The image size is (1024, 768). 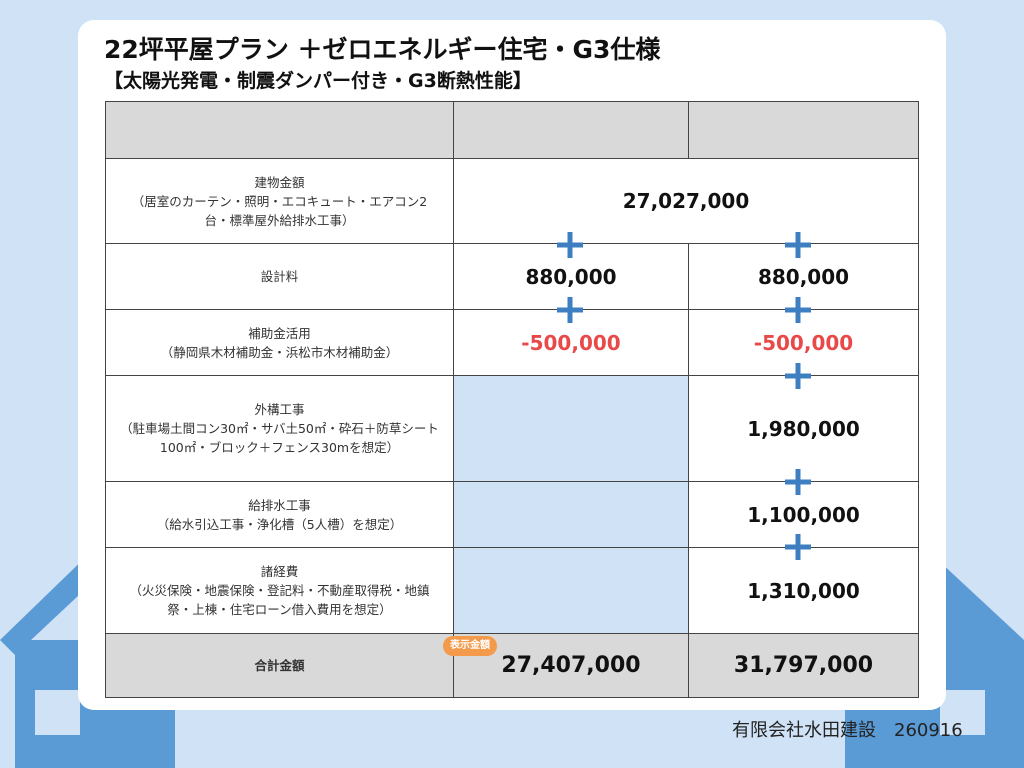 I want to click on label-title: 外構工事, so click(x=279, y=409).